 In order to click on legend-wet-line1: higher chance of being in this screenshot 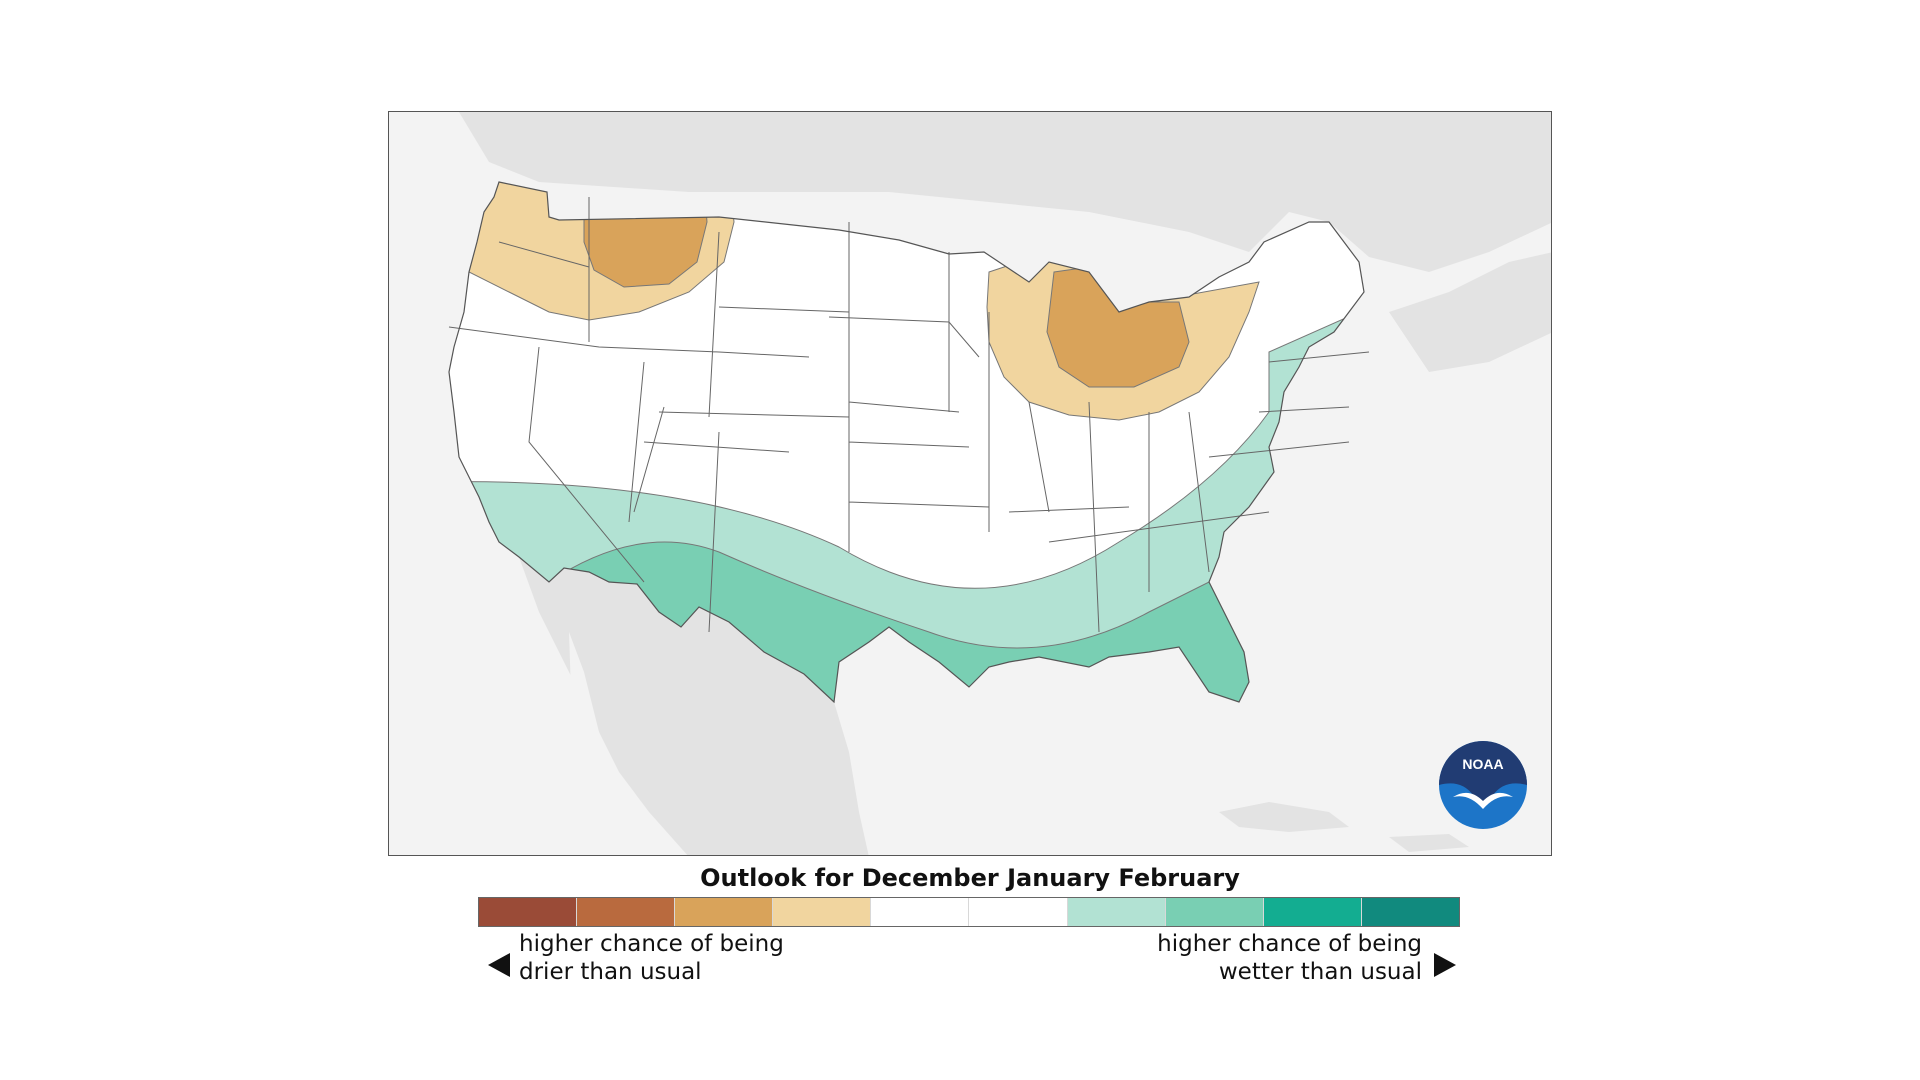, I will do `click(1289, 944)`.